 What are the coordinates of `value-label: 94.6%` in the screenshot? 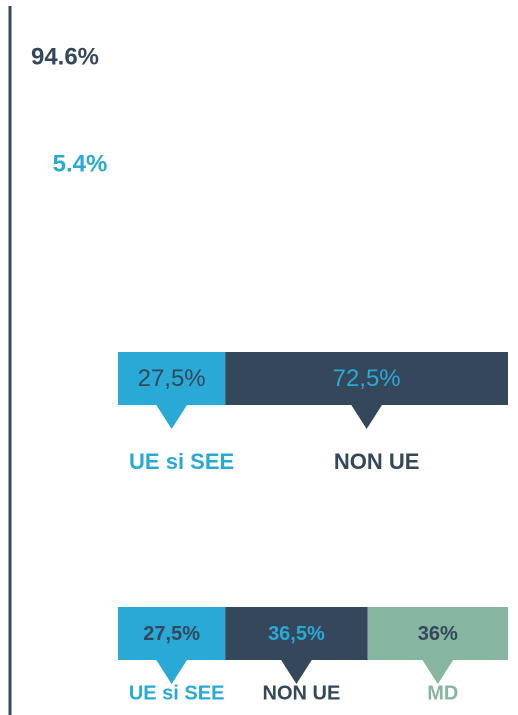 It's located at (65, 56).